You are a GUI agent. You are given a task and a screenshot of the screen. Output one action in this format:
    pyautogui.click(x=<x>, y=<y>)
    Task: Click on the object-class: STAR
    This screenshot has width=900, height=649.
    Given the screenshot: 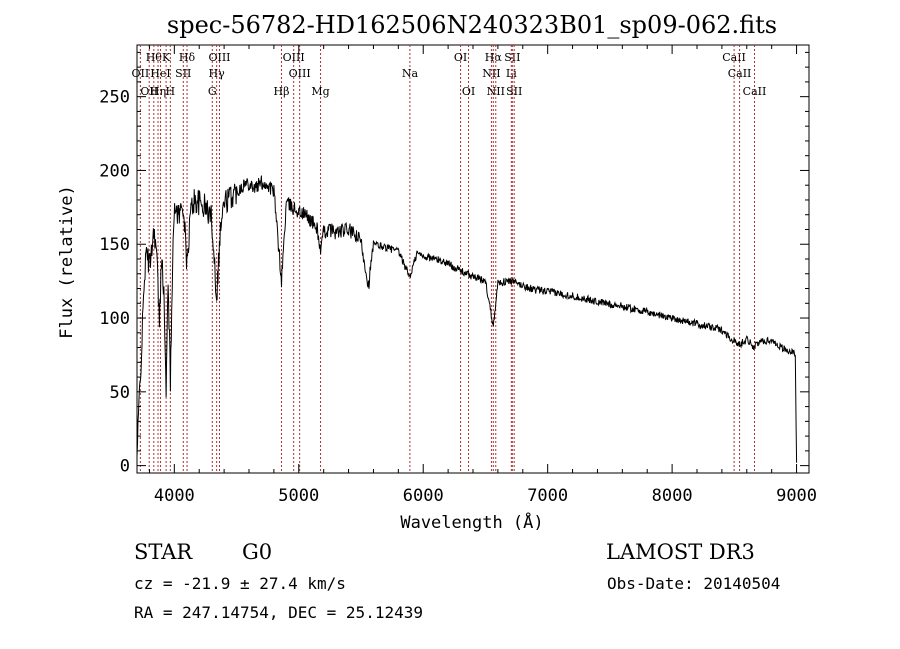 What is the action you would take?
    pyautogui.click(x=163, y=552)
    